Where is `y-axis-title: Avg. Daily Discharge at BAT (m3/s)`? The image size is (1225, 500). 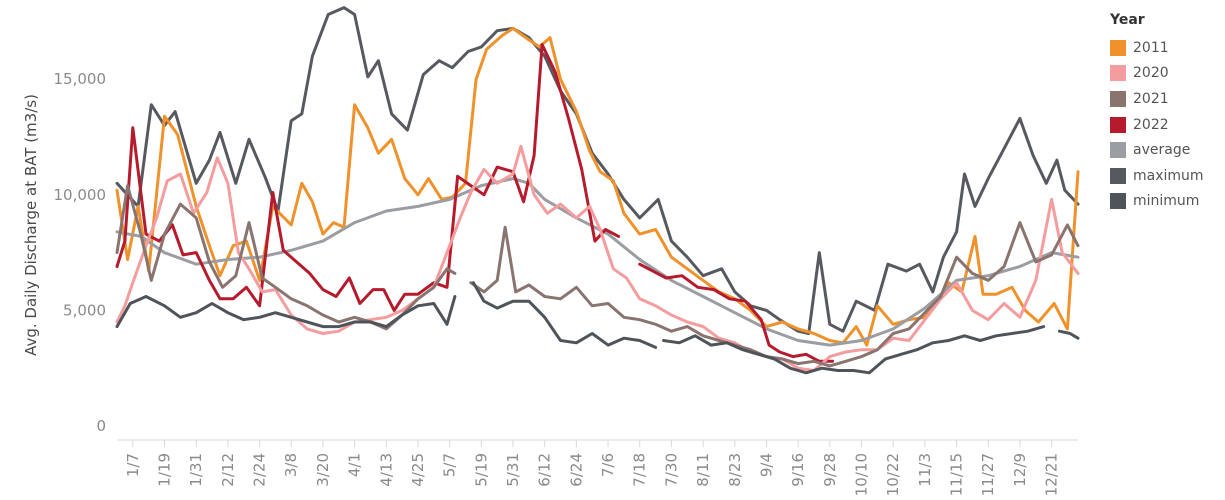 y-axis-title: Avg. Daily Discharge at BAT (m3/s) is located at coordinates (31, 225).